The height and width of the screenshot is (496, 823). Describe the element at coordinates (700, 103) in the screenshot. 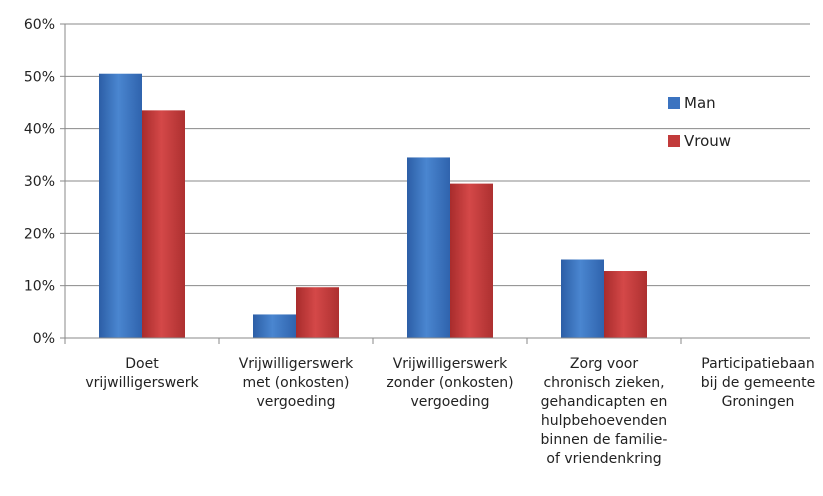

I see `legend-label-man: Man` at that location.